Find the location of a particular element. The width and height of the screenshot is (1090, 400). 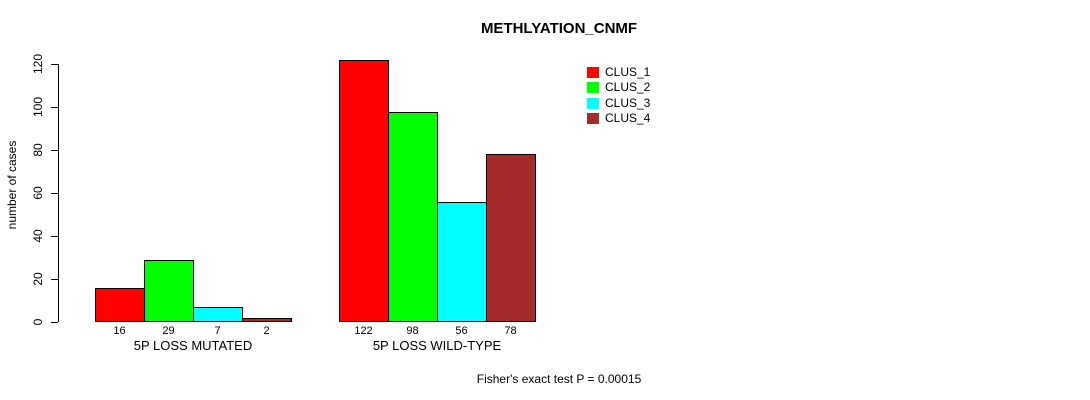

legend-item: CLUS_1 is located at coordinates (618, 72).